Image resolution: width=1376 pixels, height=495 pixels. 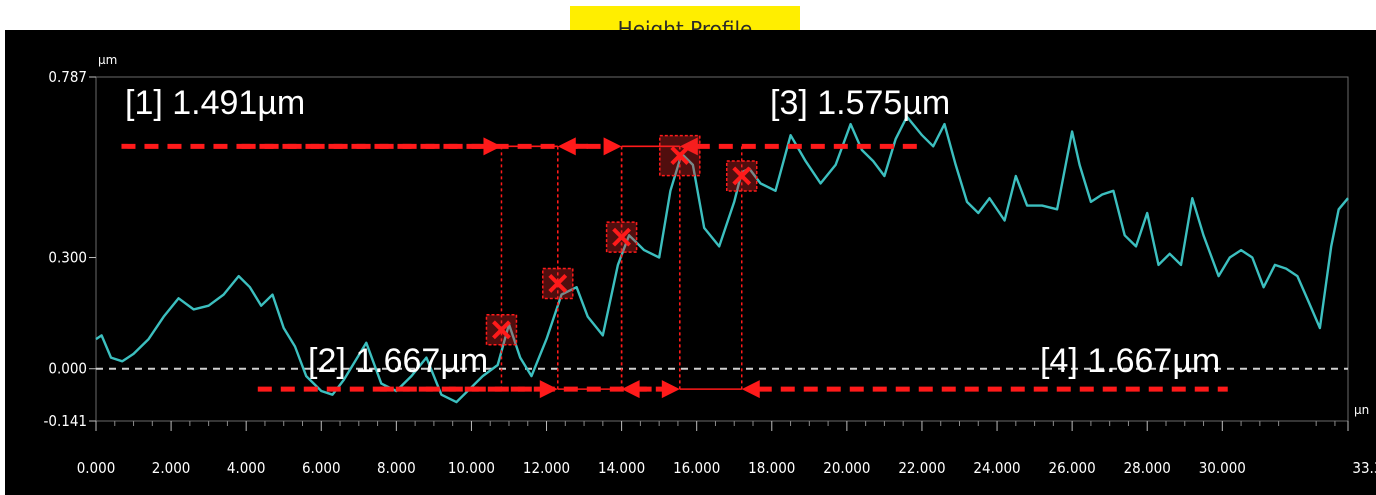 What do you see at coordinates (171, 468) in the screenshot?
I see `x-tick-label: 2.000` at bounding box center [171, 468].